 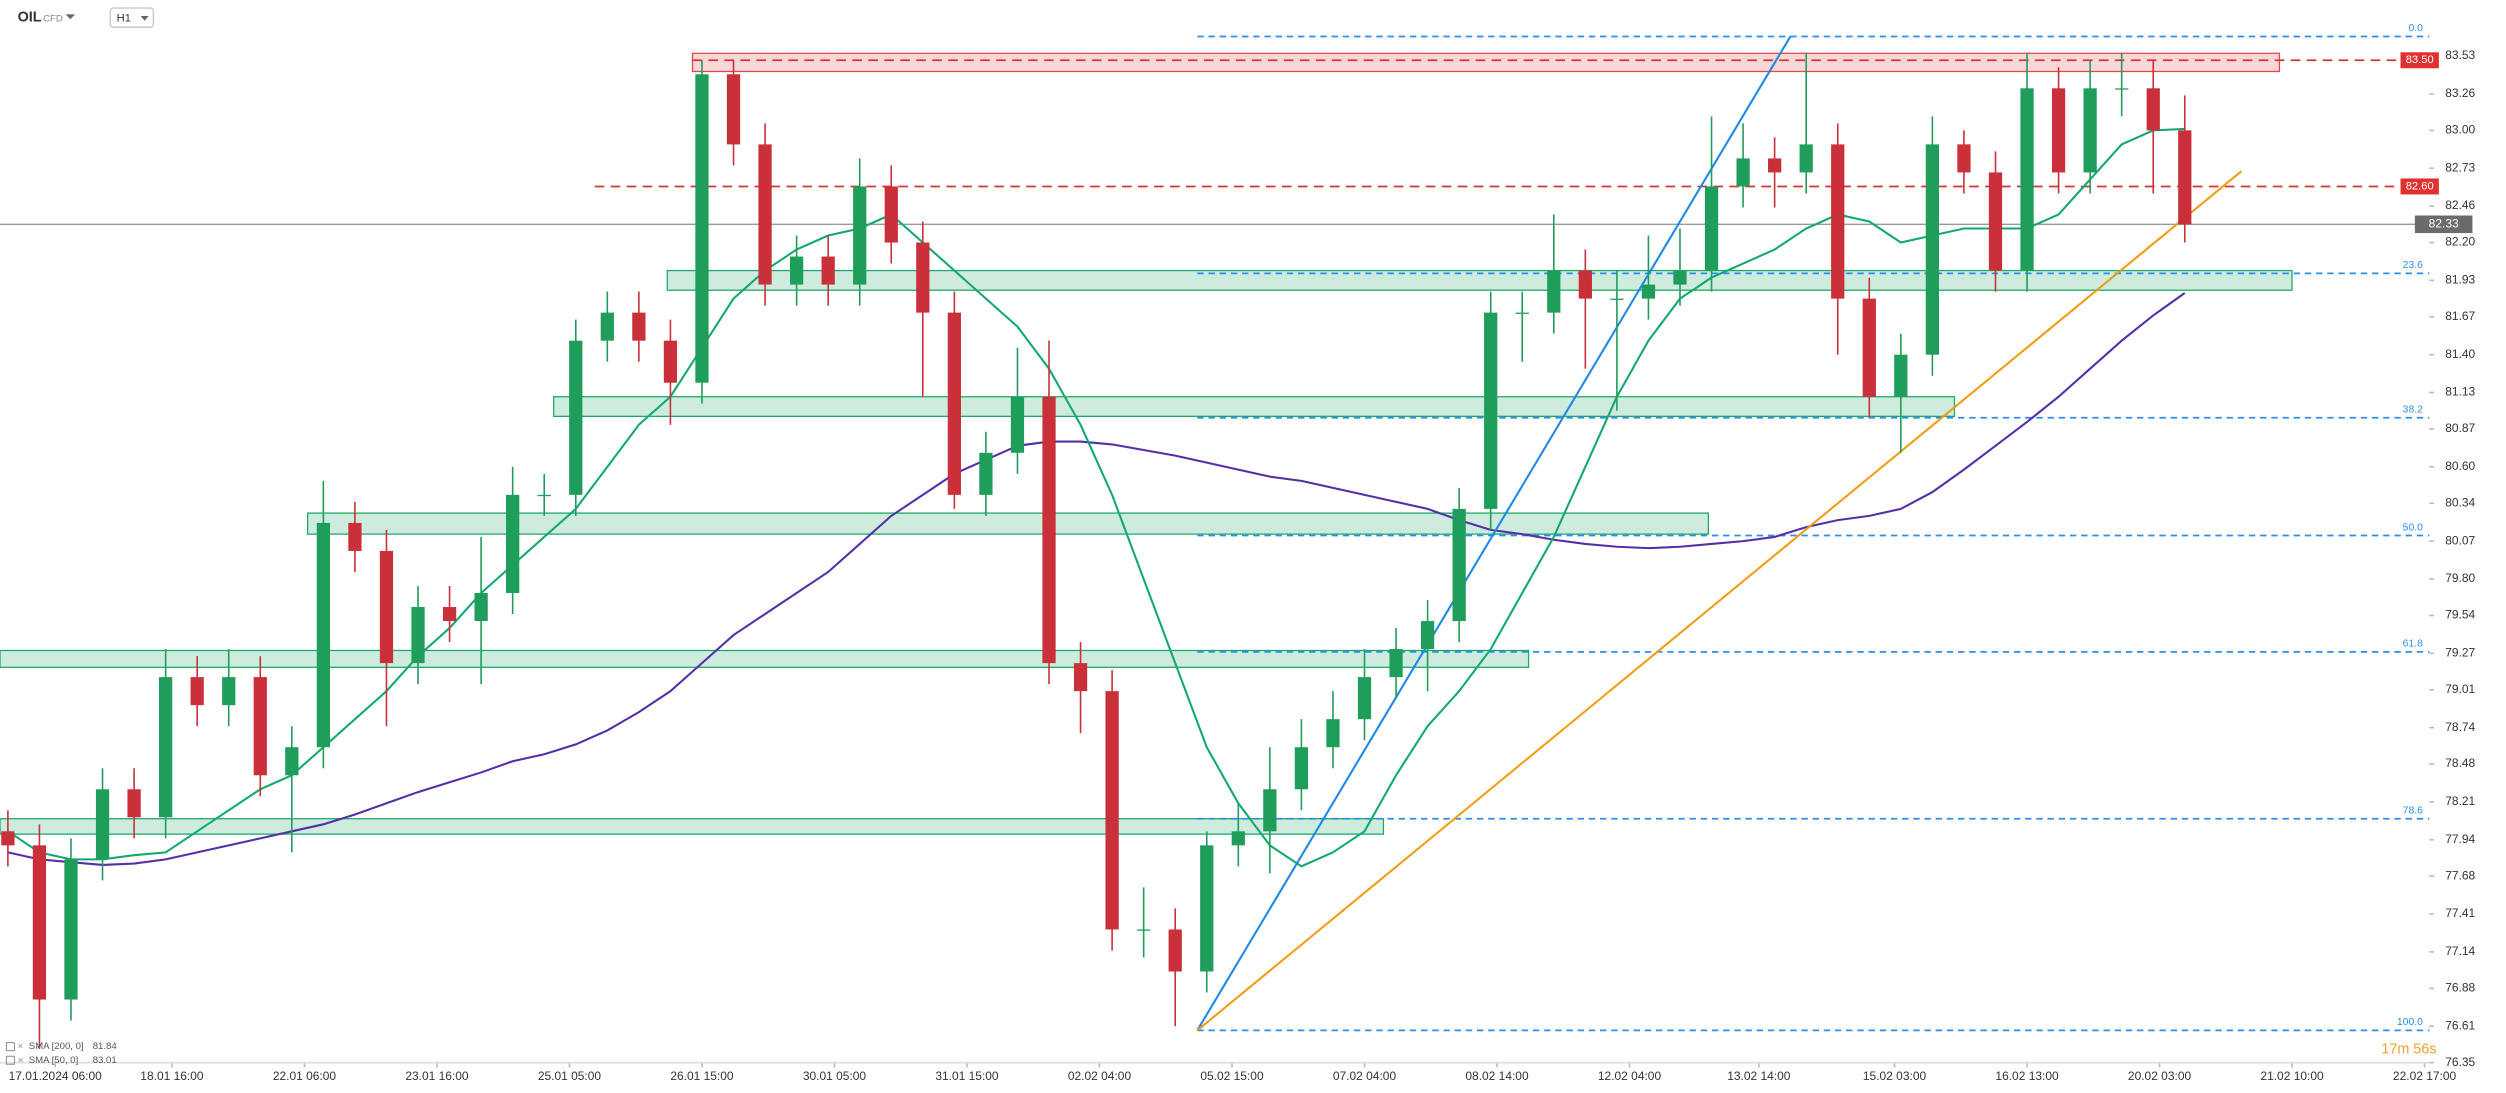 What do you see at coordinates (70, 17) in the screenshot?
I see `symbol-dropdown` at bounding box center [70, 17].